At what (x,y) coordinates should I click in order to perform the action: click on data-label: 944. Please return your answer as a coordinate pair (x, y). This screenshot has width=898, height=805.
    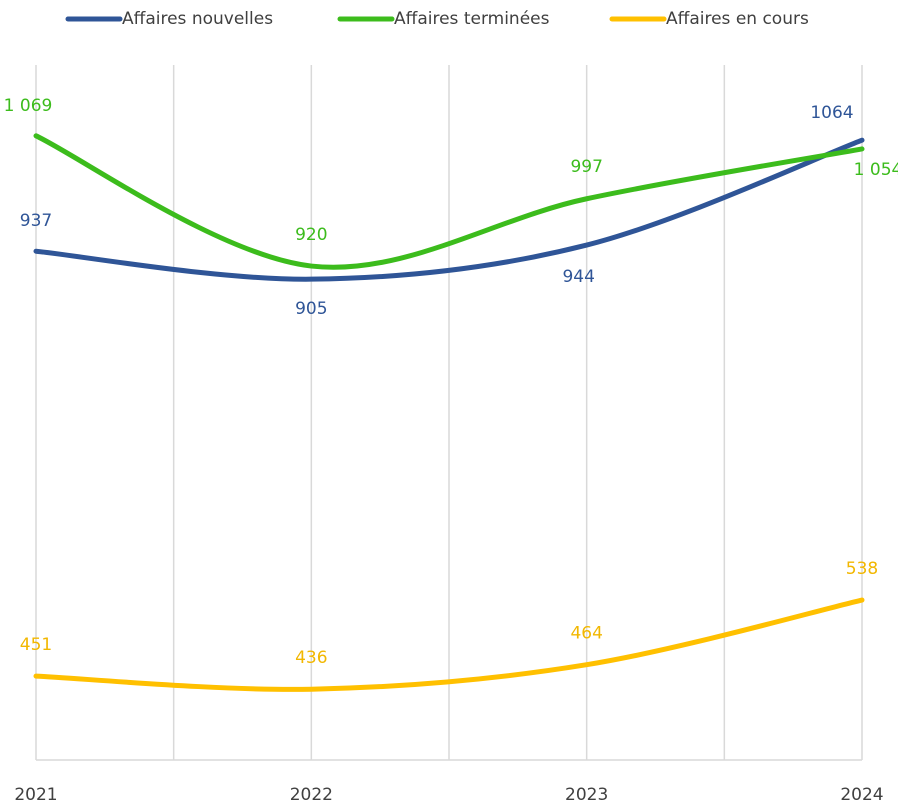
    Looking at the image, I should click on (578, 277).